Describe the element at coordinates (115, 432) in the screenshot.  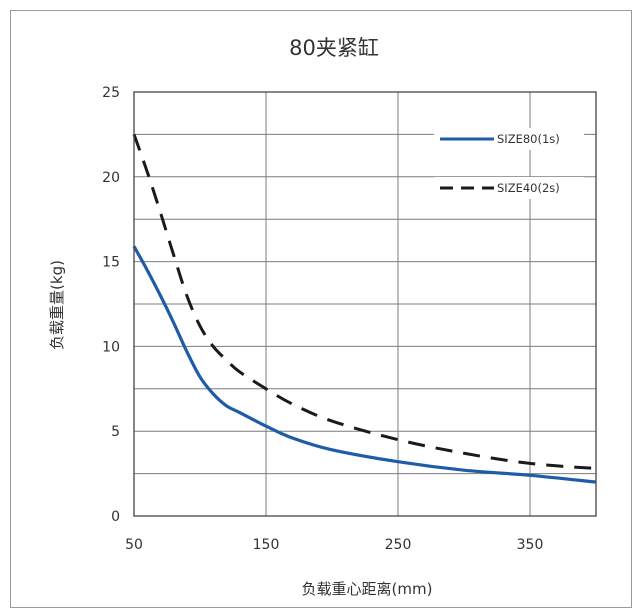
I see `y-tick-label: 5` at that location.